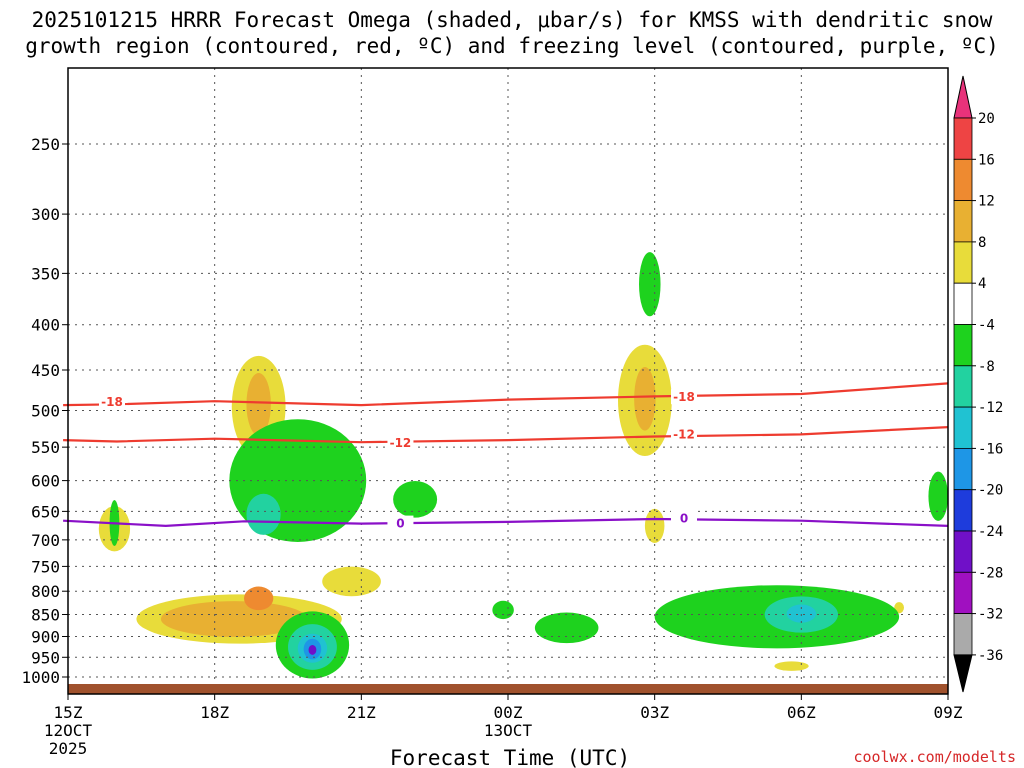  What do you see at coordinates (45, 511) in the screenshot?
I see `y-tick-label: 650` at bounding box center [45, 511].